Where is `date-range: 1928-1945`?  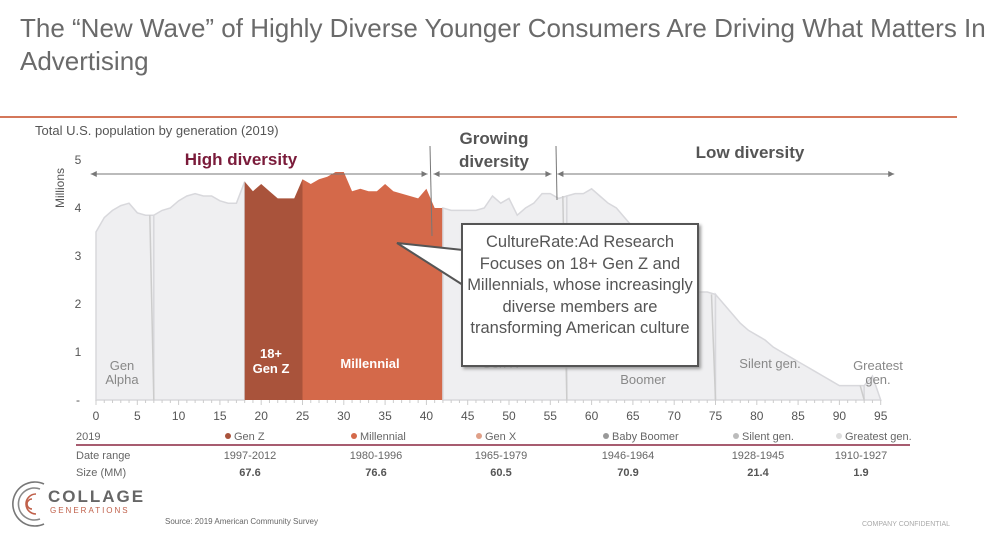 date-range: 1928-1945 is located at coordinates (758, 456).